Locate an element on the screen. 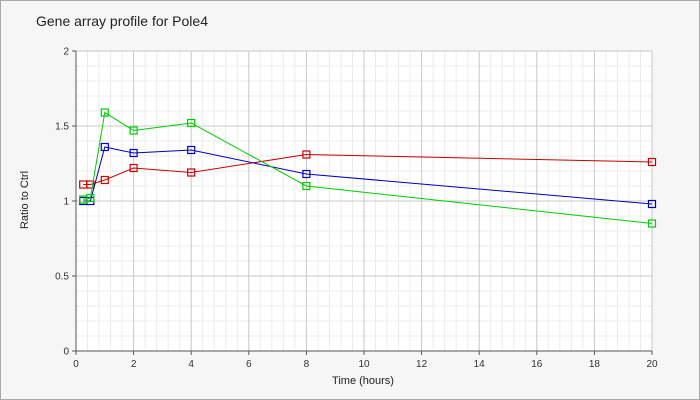  x-tick-label: 8 is located at coordinates (307, 364).